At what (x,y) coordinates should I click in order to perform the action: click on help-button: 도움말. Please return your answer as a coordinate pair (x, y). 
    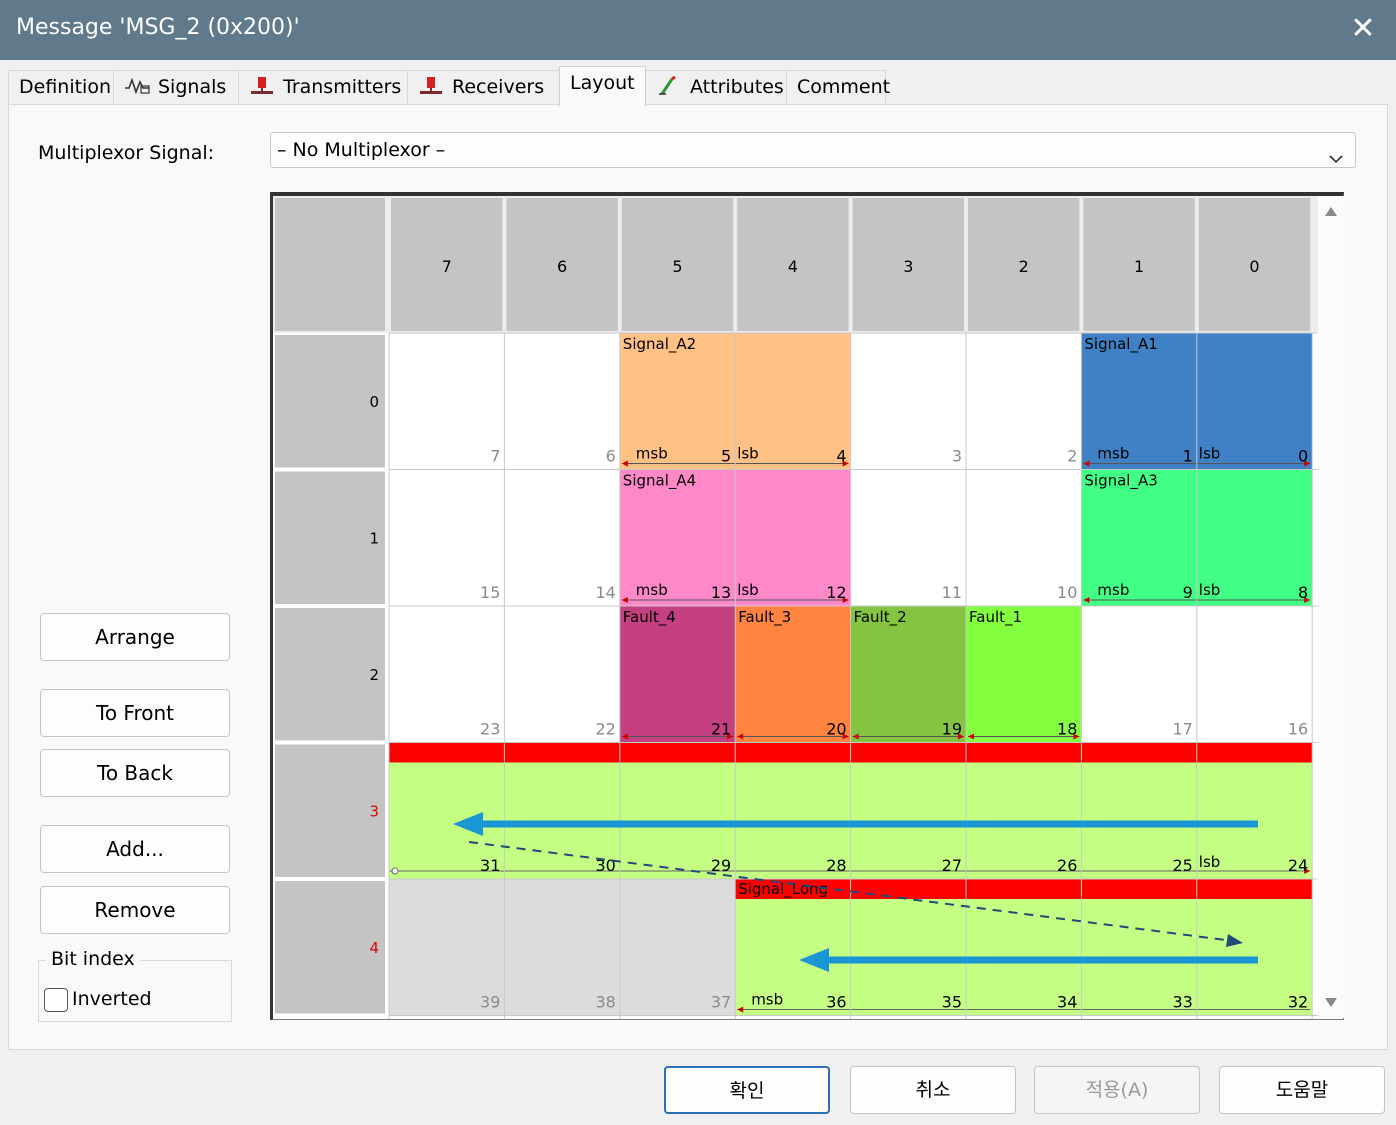
    Looking at the image, I should click on (1302, 1090).